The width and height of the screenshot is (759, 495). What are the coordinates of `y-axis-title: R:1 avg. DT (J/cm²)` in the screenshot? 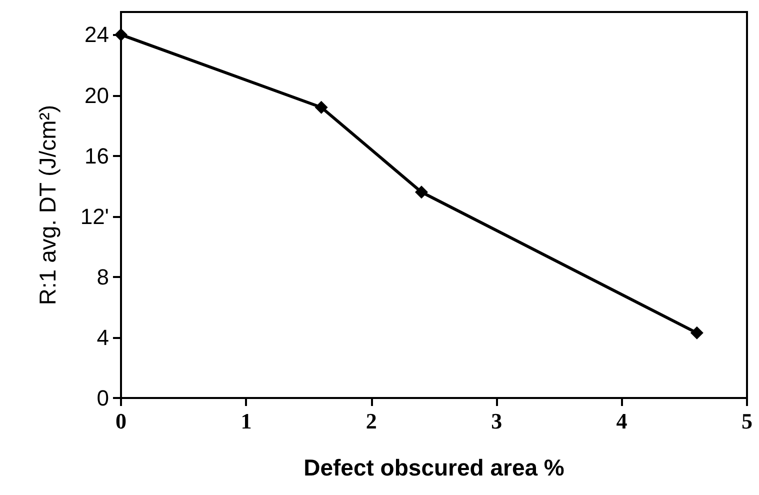 It's located at (47, 205).